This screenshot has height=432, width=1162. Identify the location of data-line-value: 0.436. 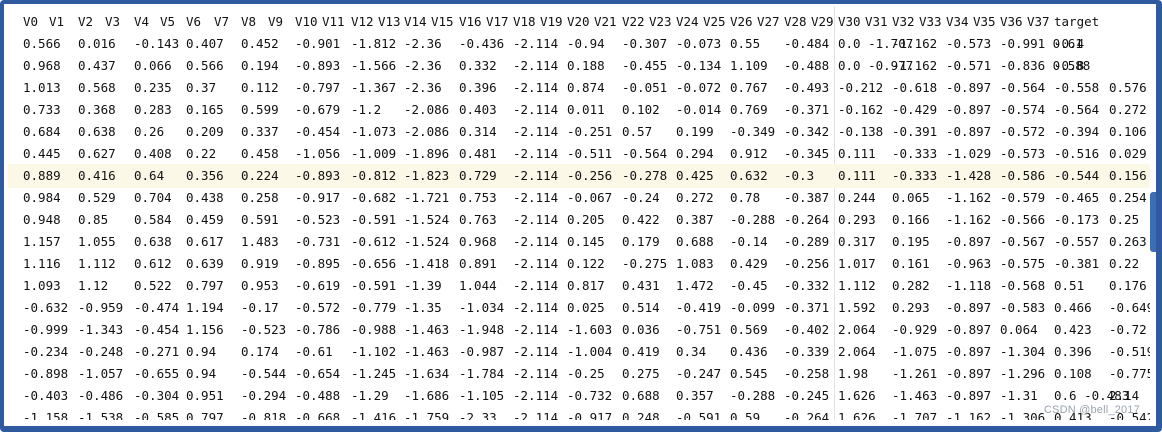
(749, 351).